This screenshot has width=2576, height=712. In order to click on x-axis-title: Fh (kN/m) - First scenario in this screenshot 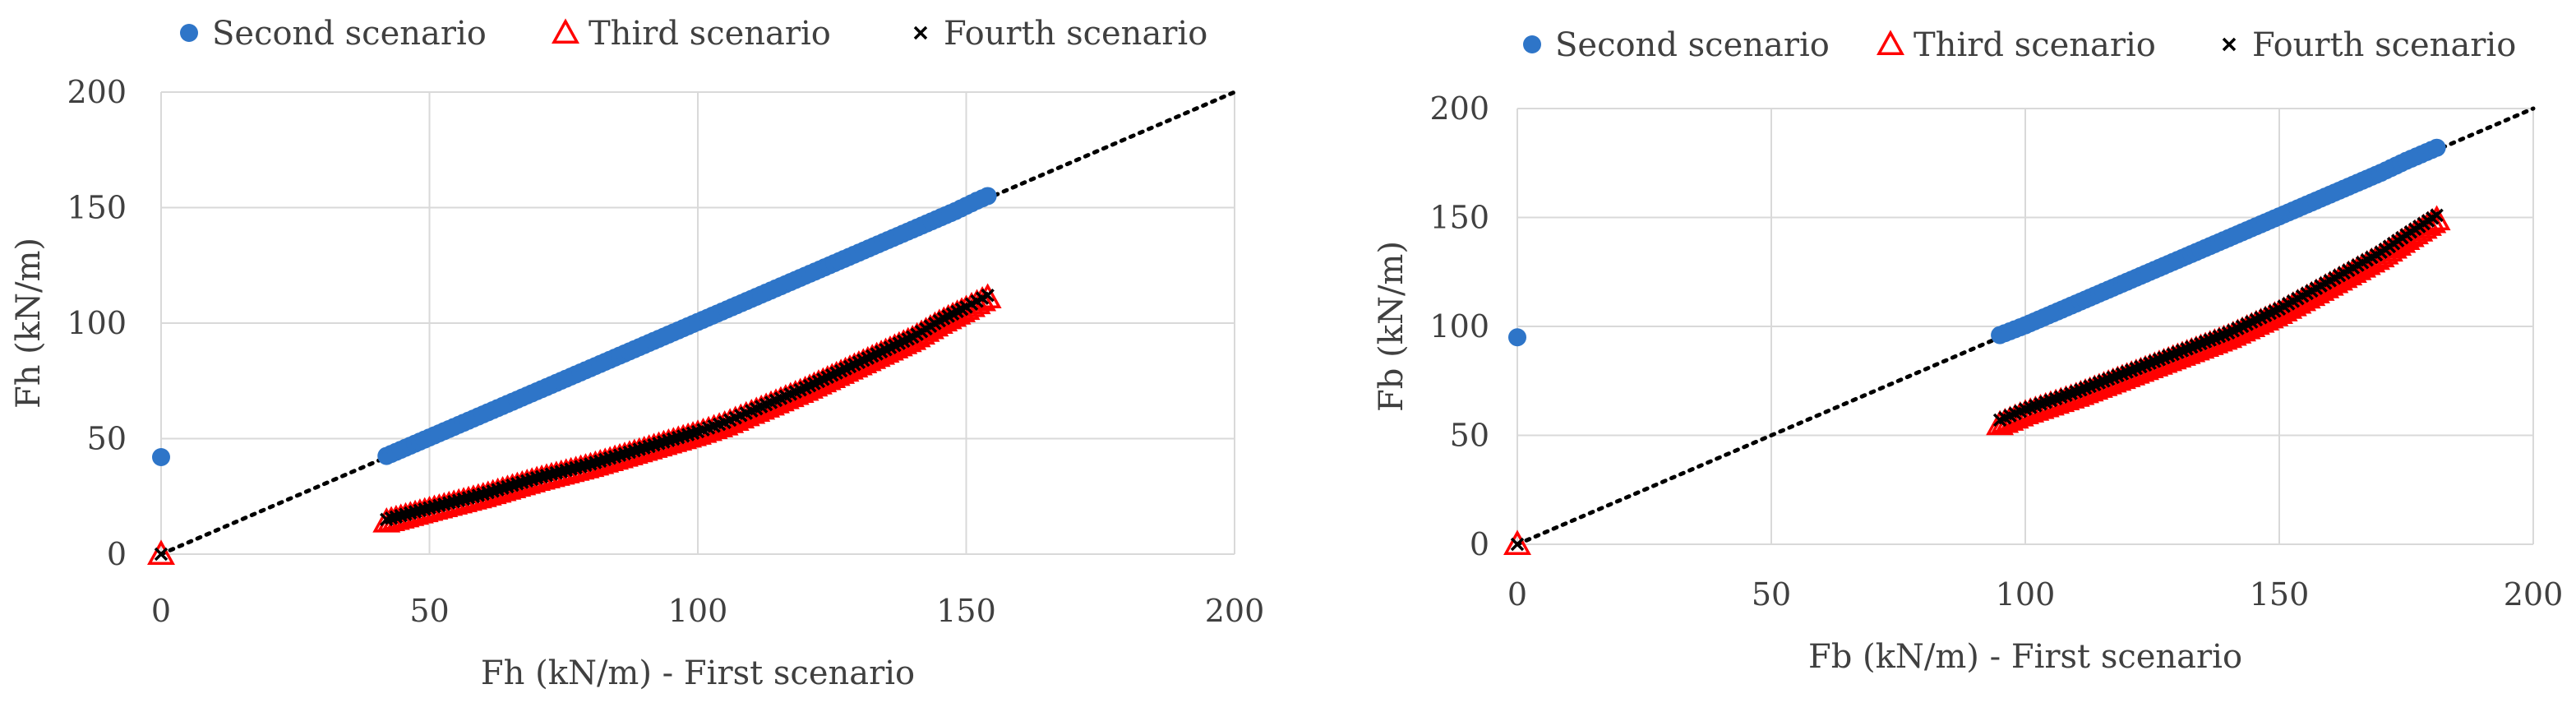, I will do `click(698, 673)`.